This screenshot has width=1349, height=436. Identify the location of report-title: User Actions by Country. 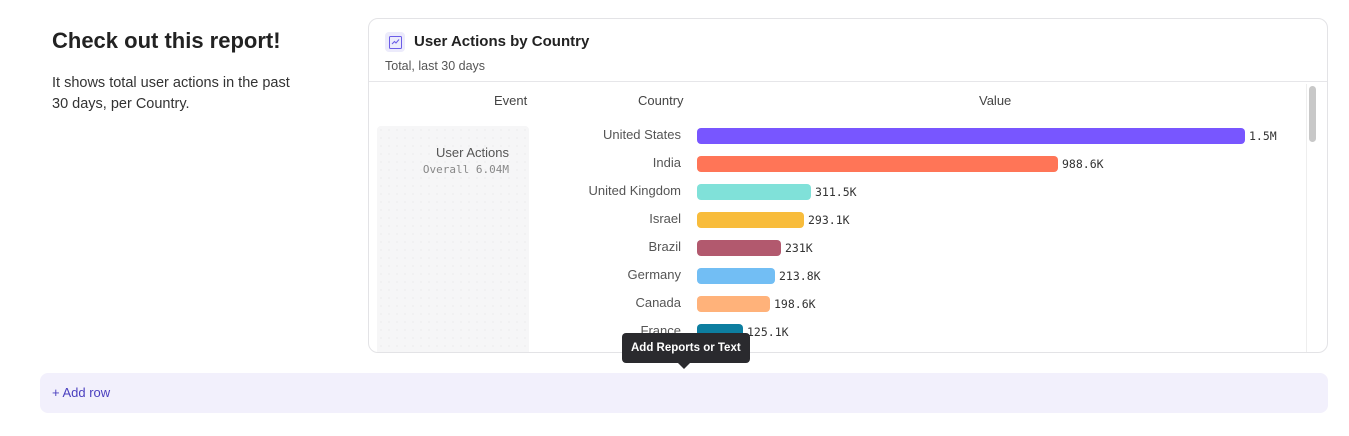
(502, 41).